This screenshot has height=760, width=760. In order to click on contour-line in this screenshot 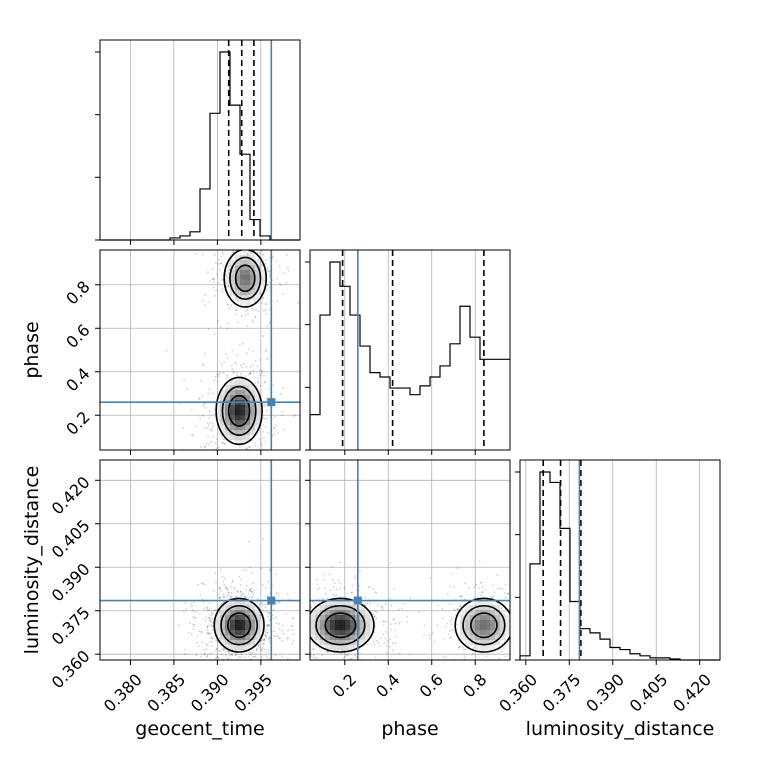, I will do `click(239, 625)`.